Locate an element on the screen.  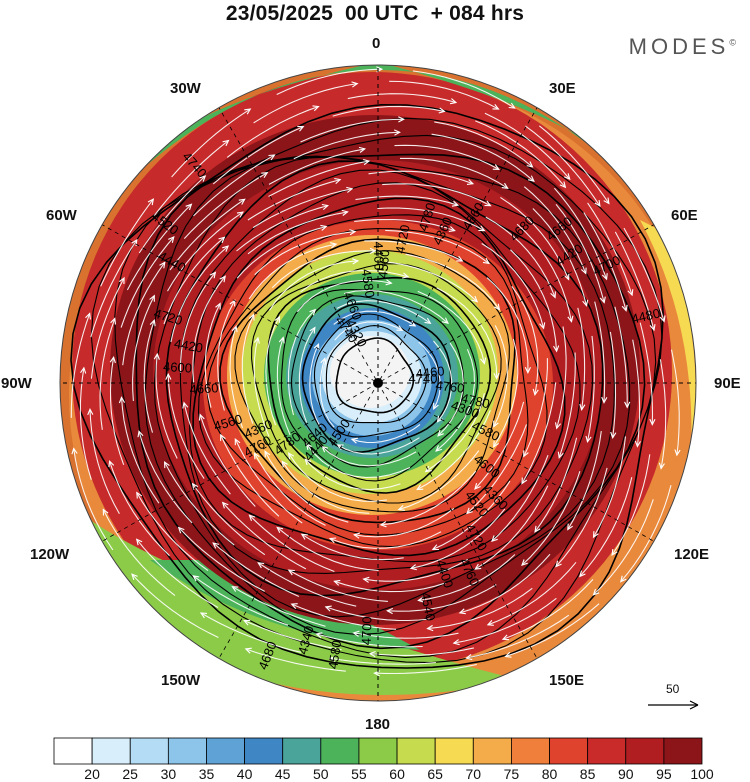
contour-label: 4580 is located at coordinates (368, 283).